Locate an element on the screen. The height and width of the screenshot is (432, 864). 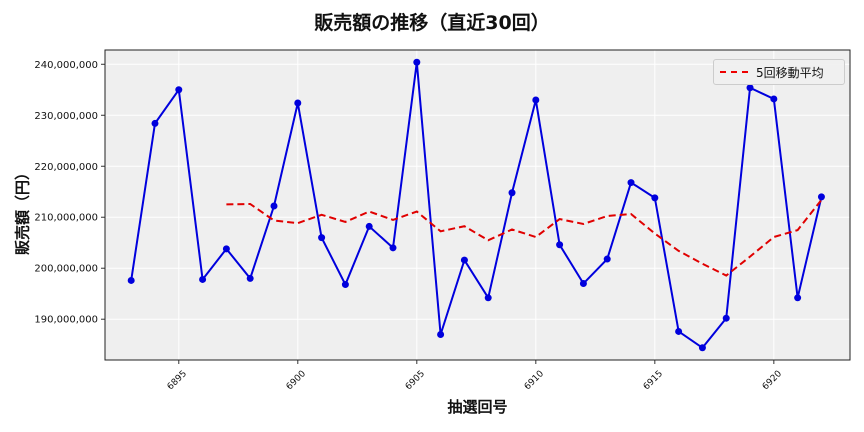
x-tick-label: 6920 is located at coordinates (772, 380).